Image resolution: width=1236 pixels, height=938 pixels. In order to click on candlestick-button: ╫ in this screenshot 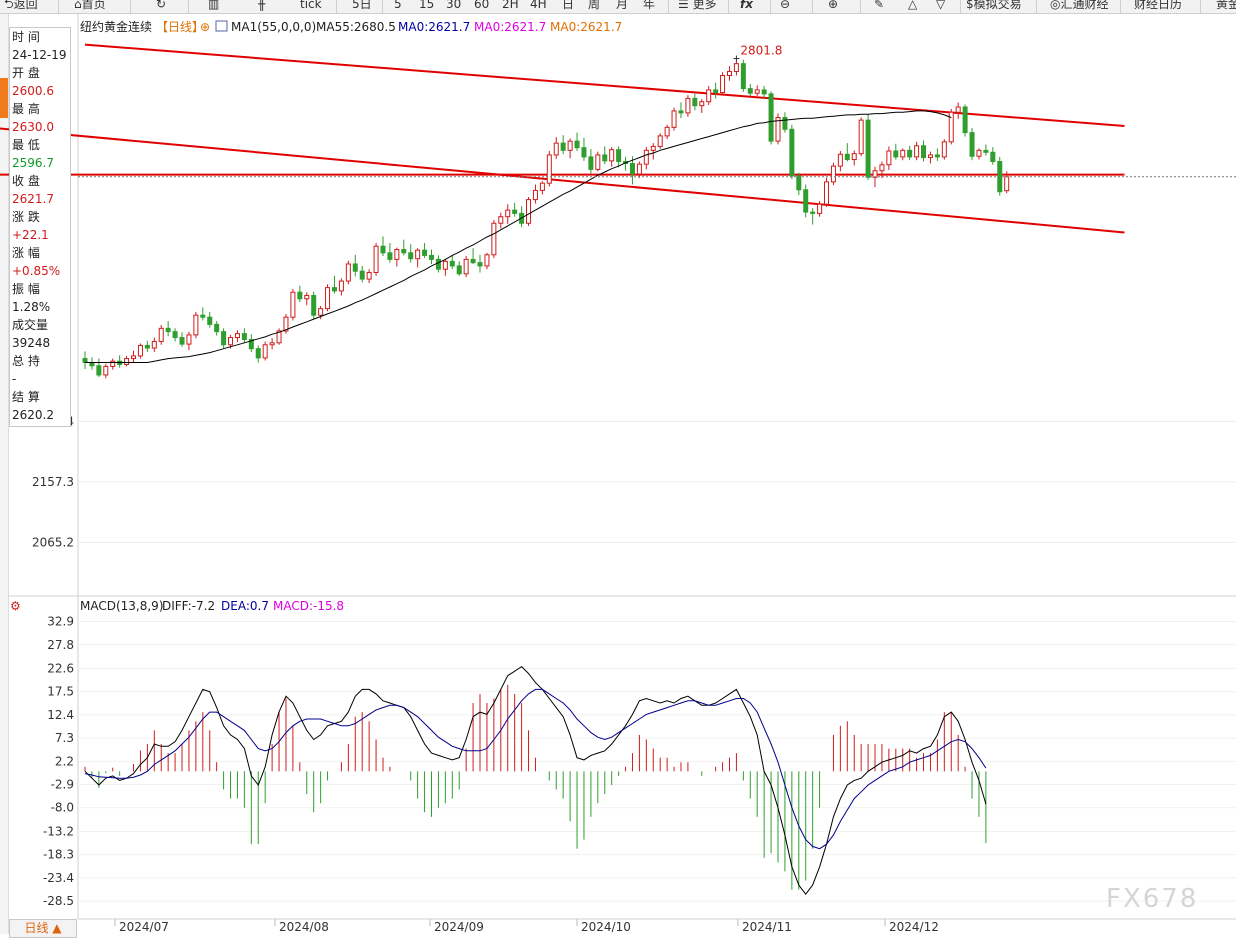, I will do `click(261, 6)`.